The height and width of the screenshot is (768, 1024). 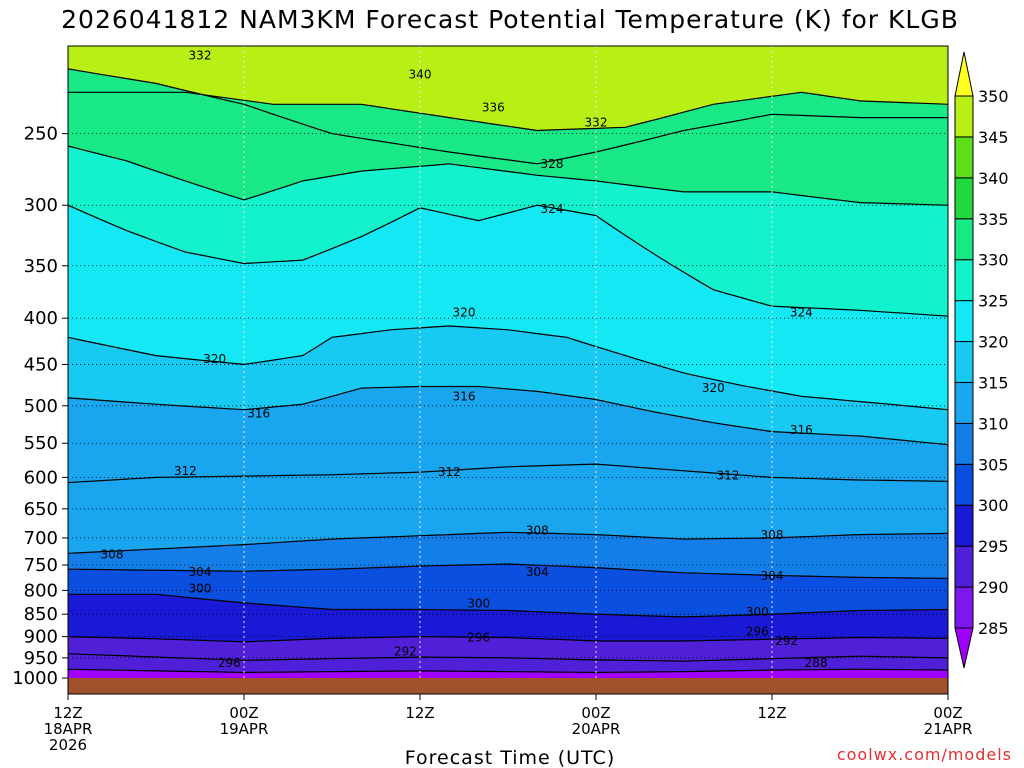 I want to click on y-tick-label: 500, so click(x=41, y=406).